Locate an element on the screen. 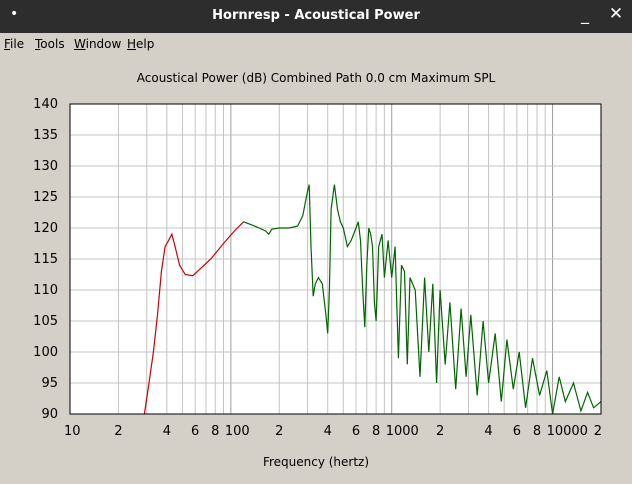  y-tick-label: 115 is located at coordinates (45, 259).